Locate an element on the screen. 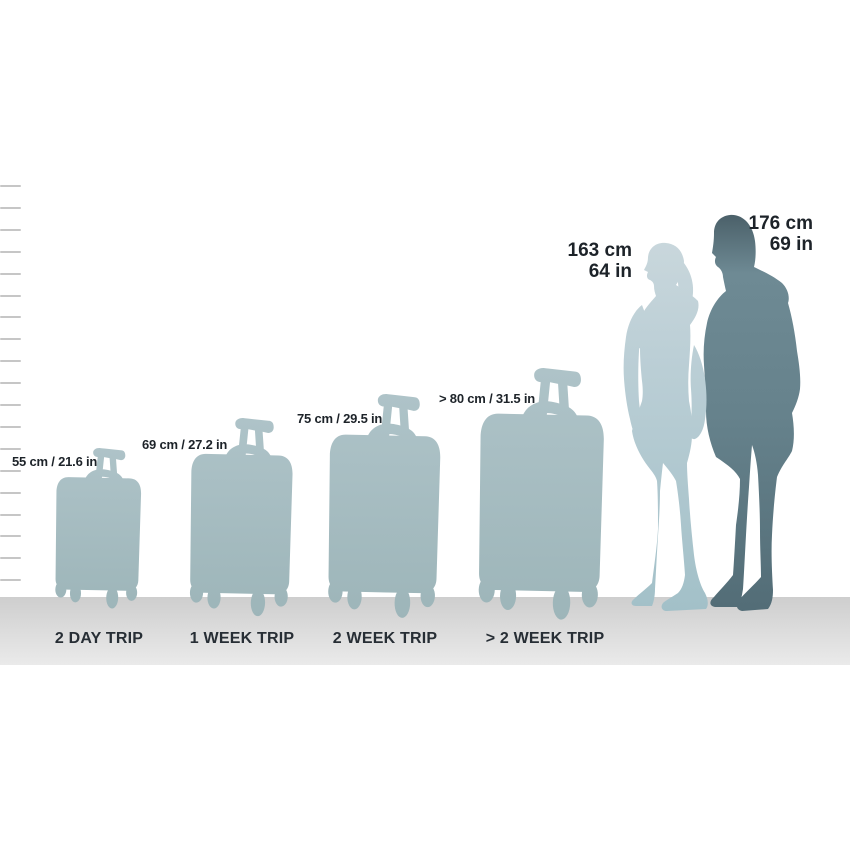  floor is located at coordinates (425, 631).